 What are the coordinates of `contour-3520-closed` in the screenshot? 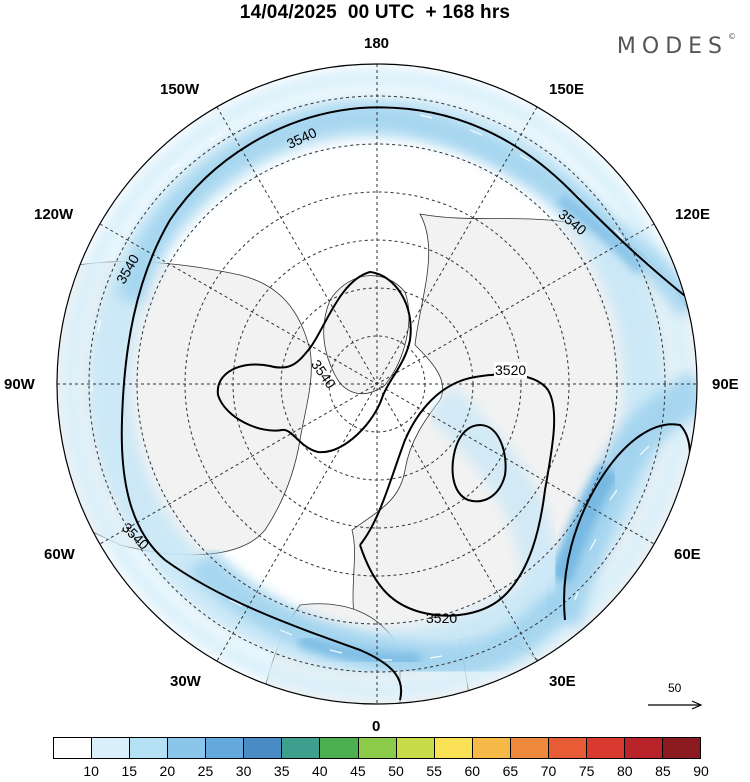 It's located at (479, 463).